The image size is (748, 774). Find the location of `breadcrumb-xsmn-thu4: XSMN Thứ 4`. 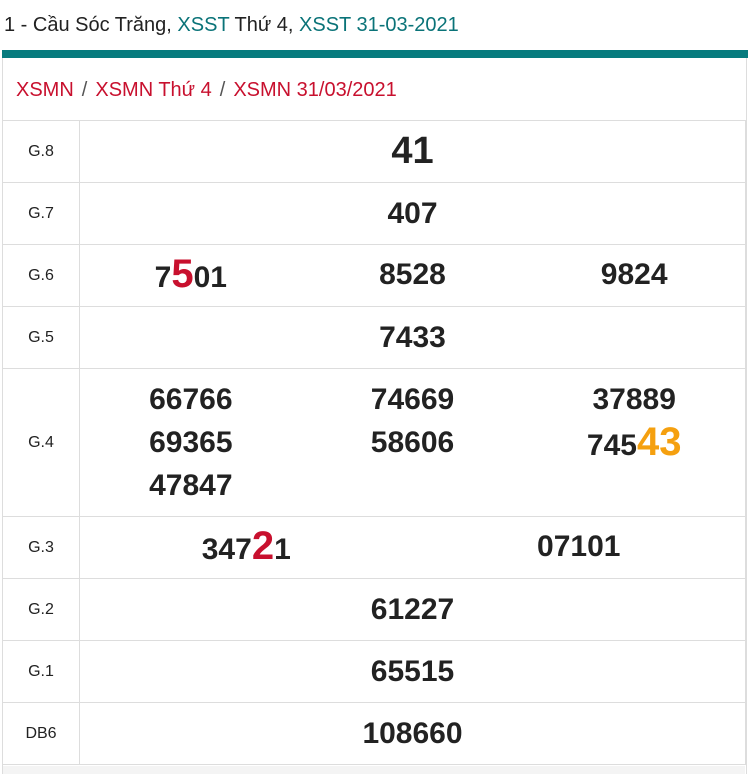

breadcrumb-xsmn-thu4: XSMN Thứ 4 is located at coordinates (153, 90).